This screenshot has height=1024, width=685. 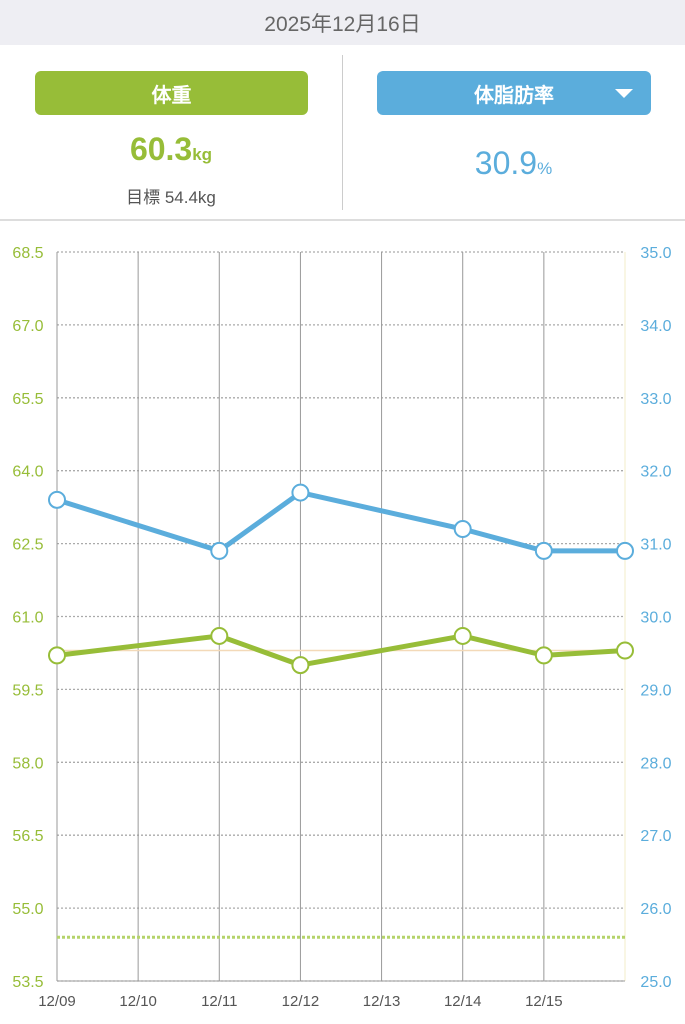 What do you see at coordinates (655, 763) in the screenshot?
I see `right-axis-tick-label: 28.0` at bounding box center [655, 763].